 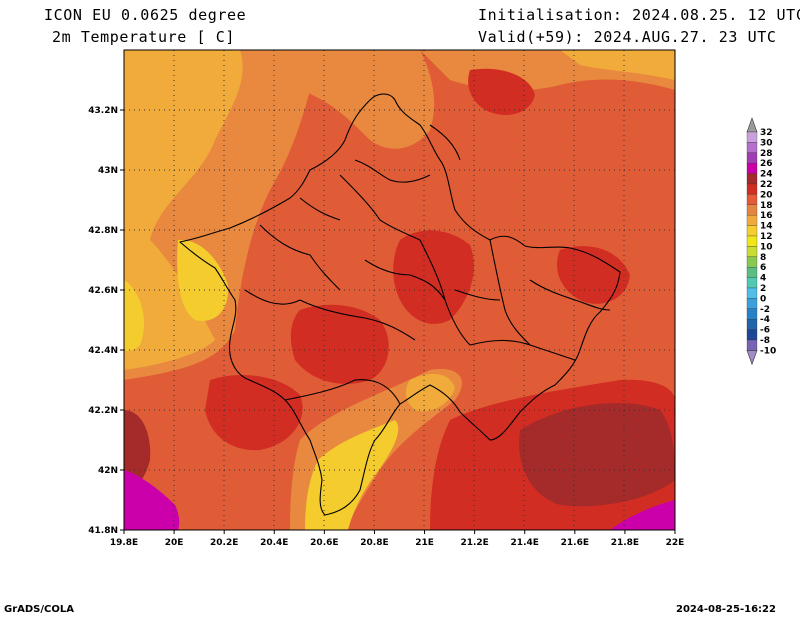 I want to click on red-center, so click(x=339, y=344).